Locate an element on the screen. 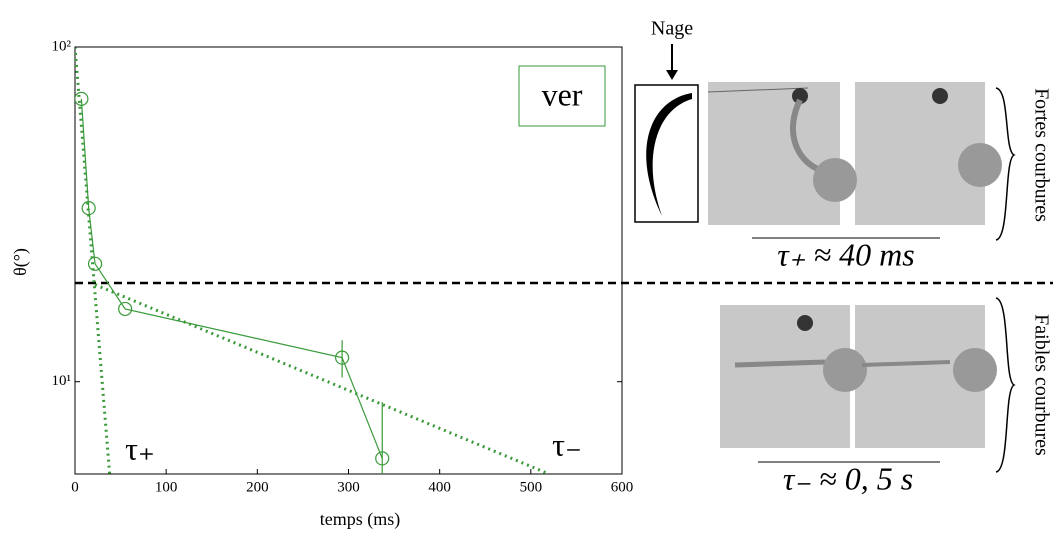 The image size is (1053, 536). x-tick-label: 100 is located at coordinates (166, 487).